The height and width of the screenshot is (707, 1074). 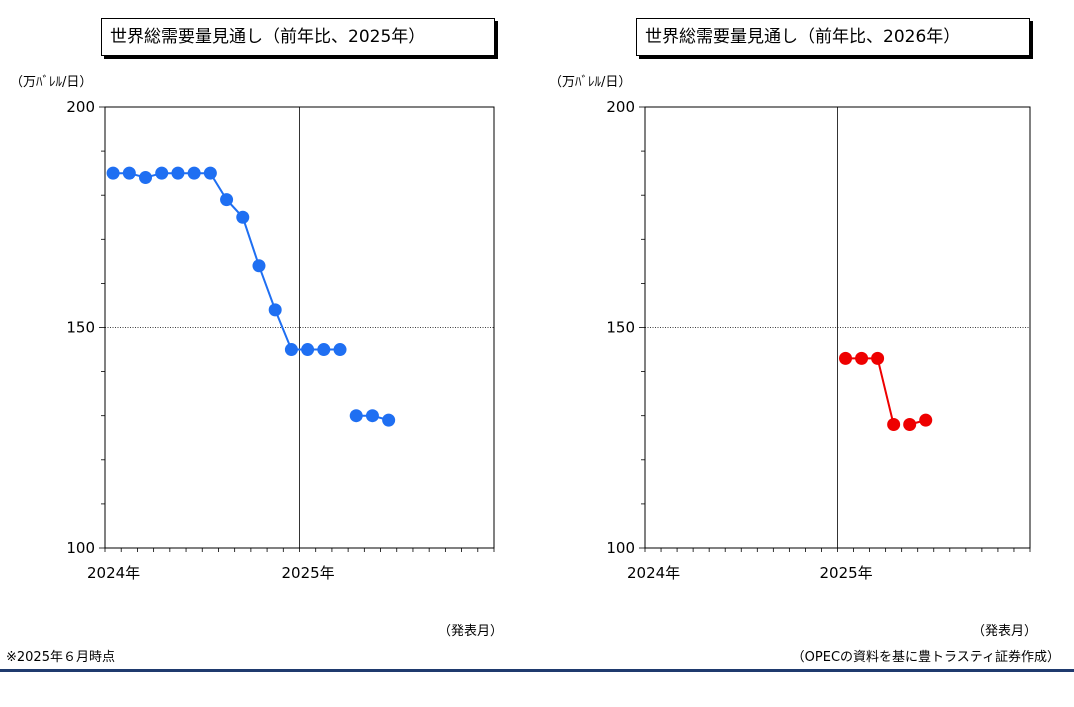 What do you see at coordinates (590, 82) in the screenshot?
I see `y-axis-unit-right: （万ﾊﾞﾚﾙ/日）` at bounding box center [590, 82].